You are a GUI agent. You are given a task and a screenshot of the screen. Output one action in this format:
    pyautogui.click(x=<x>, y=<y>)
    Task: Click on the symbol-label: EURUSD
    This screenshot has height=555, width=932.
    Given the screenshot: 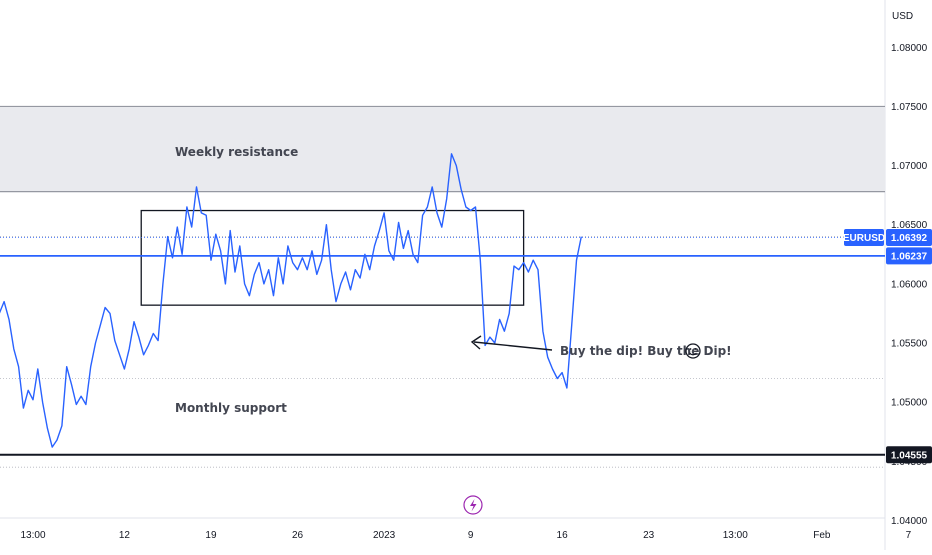 What is the action you would take?
    pyautogui.click(x=864, y=238)
    